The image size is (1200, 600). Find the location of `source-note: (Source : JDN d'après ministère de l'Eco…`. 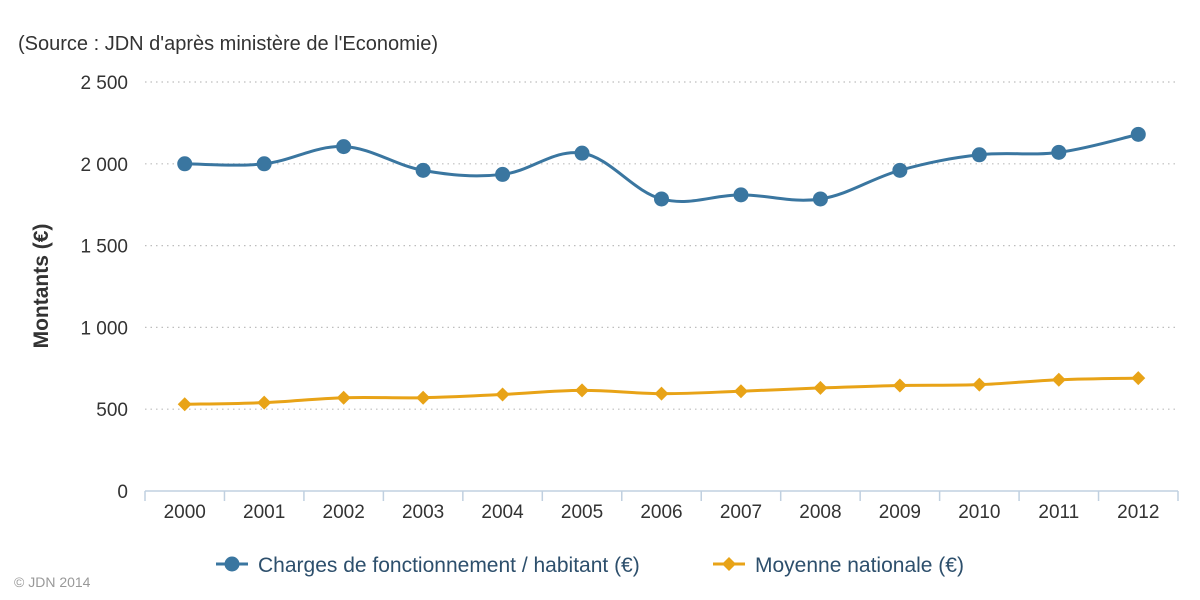

source-note: (Source : JDN d'après ministère de l'Eco… is located at coordinates (228, 44).